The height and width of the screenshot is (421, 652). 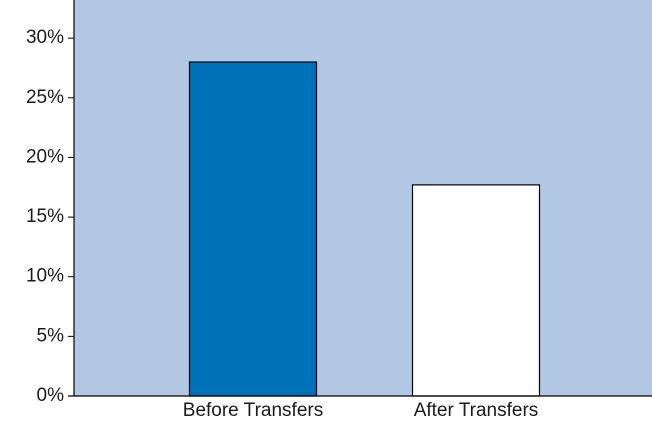 What do you see at coordinates (51, 395) in the screenshot?
I see `y-tick-label: 0%` at bounding box center [51, 395].